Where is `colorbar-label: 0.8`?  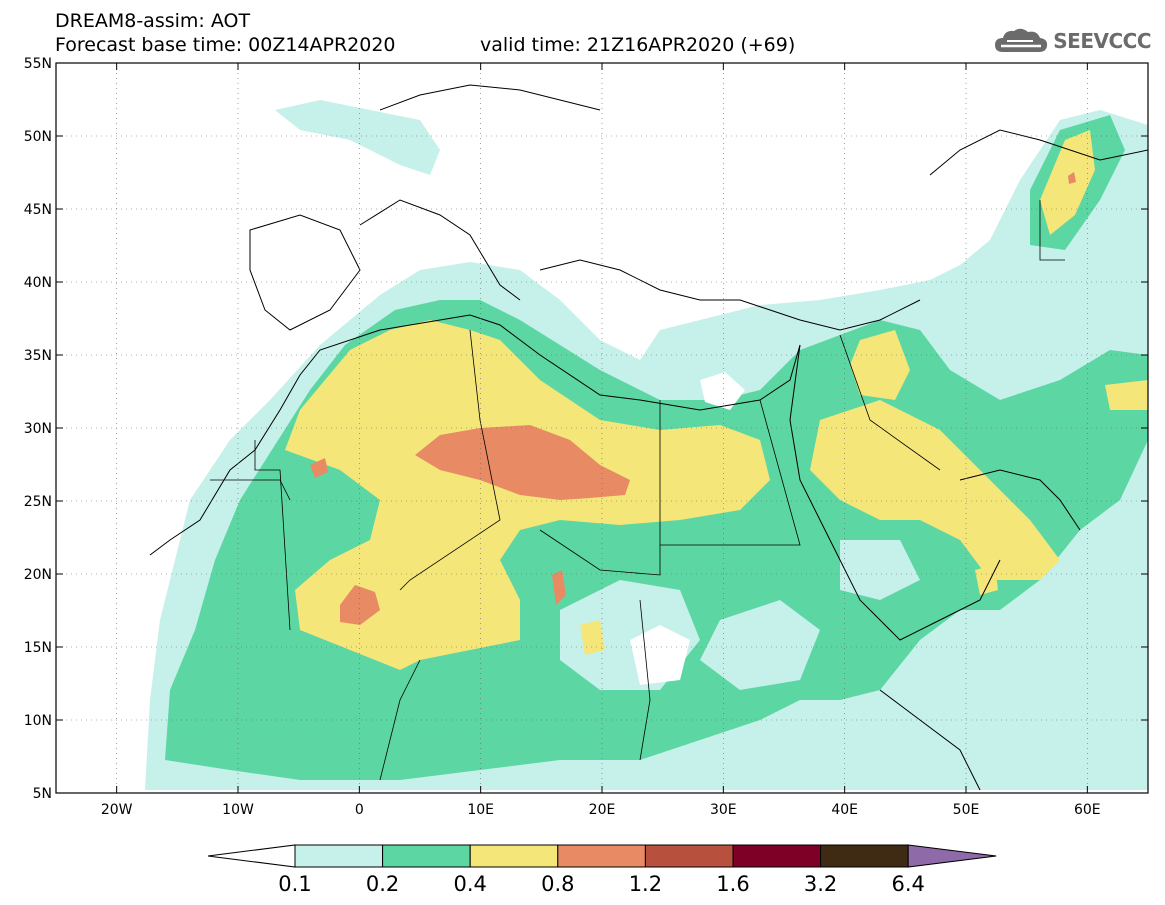
colorbar-label: 0.8 is located at coordinates (558, 884).